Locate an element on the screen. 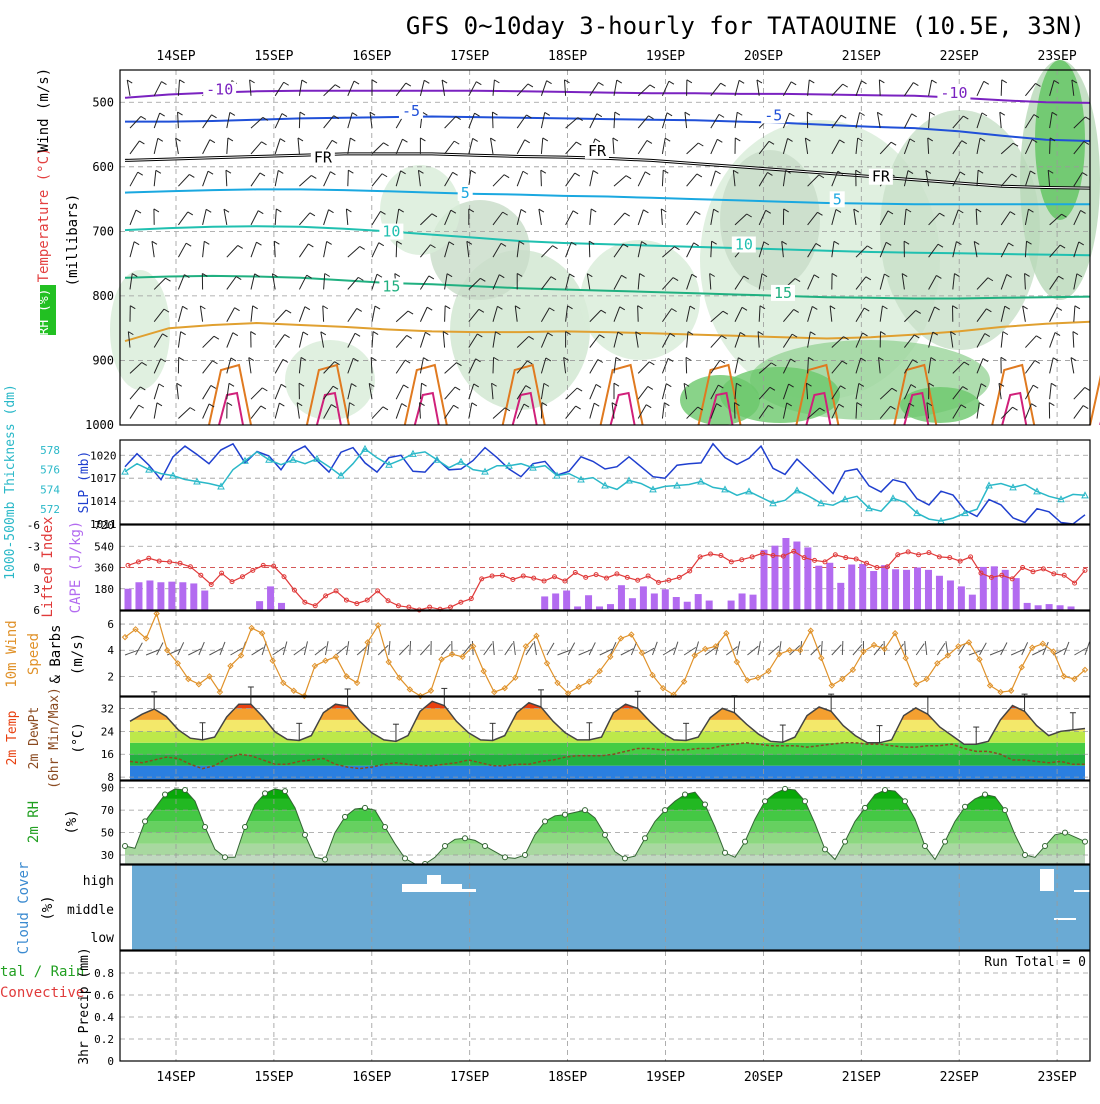  temp-tick: 32 is located at coordinates (107, 708).